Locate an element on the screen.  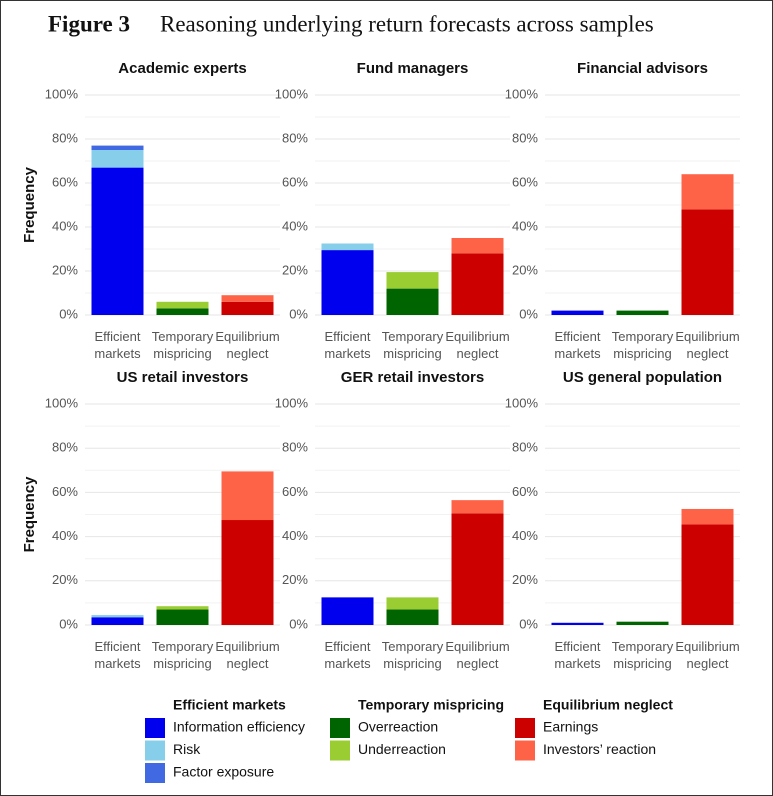
panel-title: Fund managers is located at coordinates (413, 68).